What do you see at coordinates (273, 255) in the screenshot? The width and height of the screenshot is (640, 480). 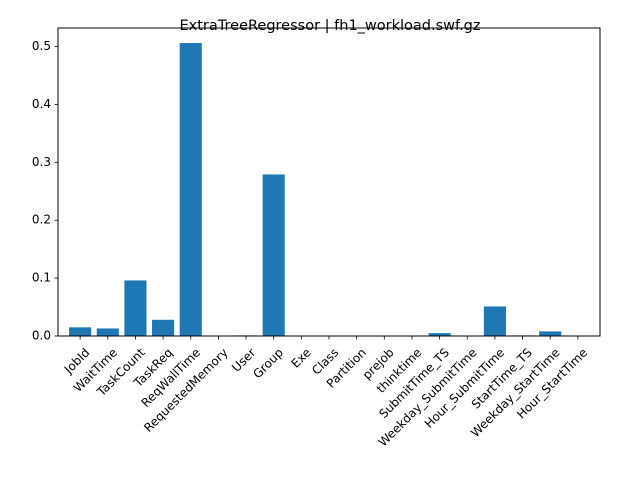 I see `bar-Group` at bounding box center [273, 255].